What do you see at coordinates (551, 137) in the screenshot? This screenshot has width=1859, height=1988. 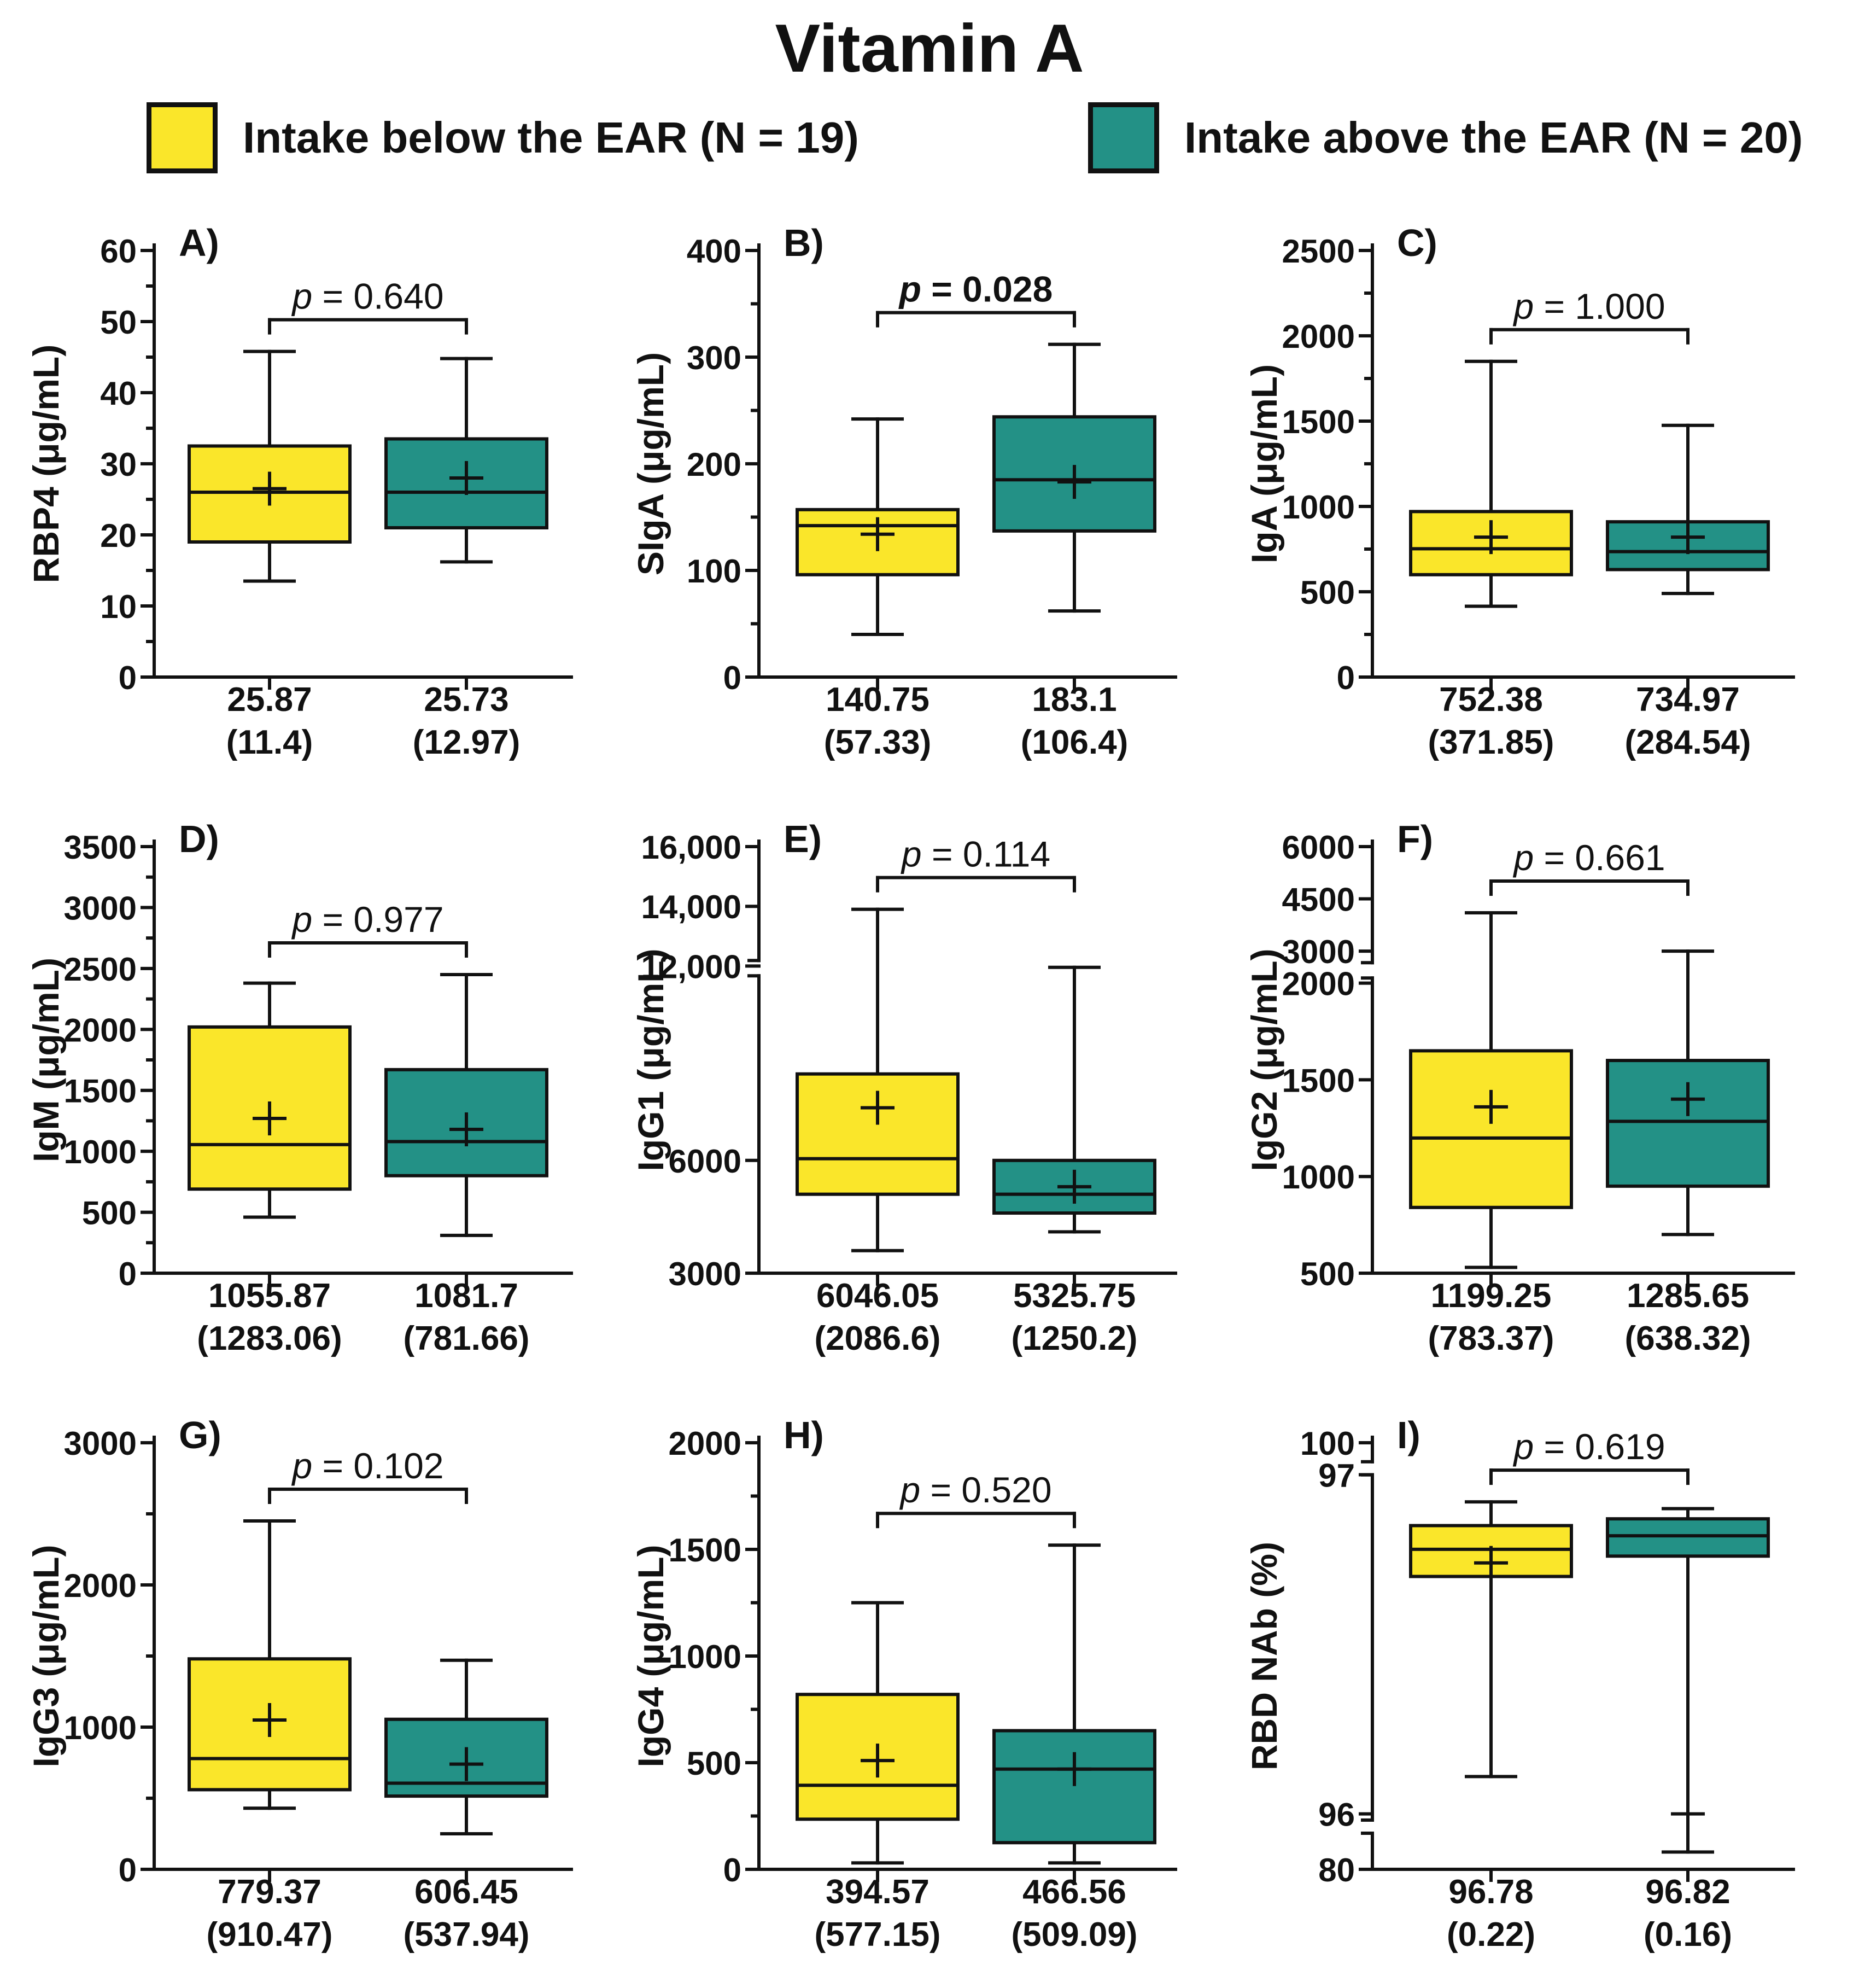 I see `legend-label-below: Intake below the EAR (N = 19)` at bounding box center [551, 137].